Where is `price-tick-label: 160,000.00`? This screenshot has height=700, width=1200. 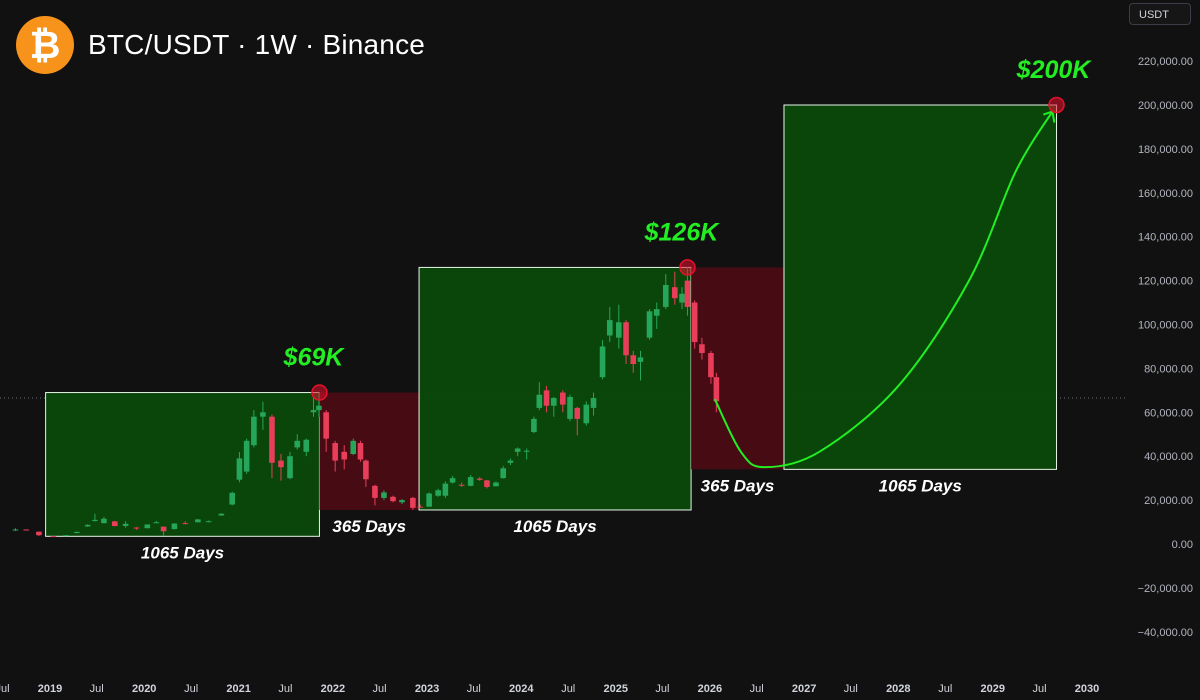
price-tick-label: 160,000.00 is located at coordinates (1165, 194).